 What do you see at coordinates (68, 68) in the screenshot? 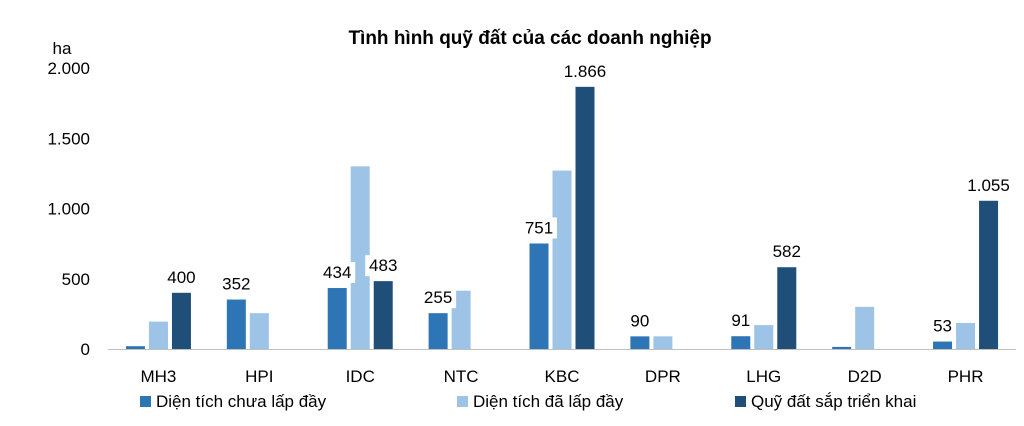
I see `y-tick-label: 2.000` at bounding box center [68, 68].